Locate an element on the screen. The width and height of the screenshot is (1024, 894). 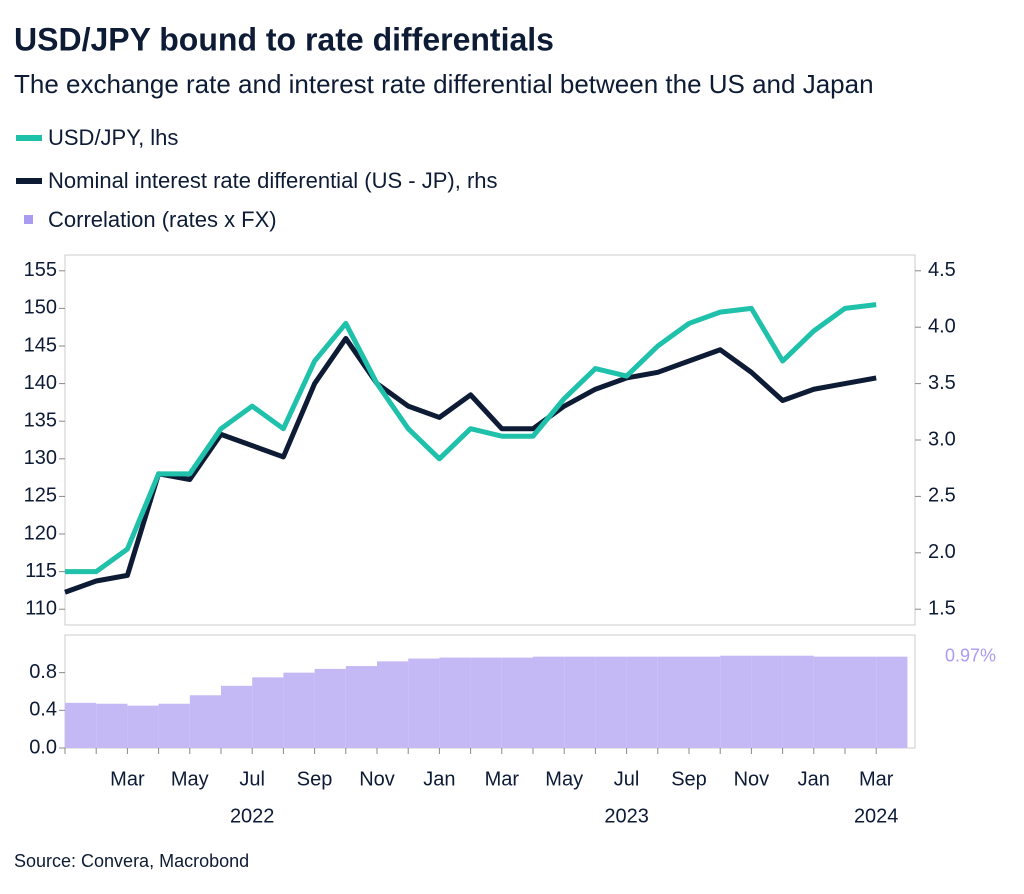
y-tick-label: 0.4 is located at coordinates (43, 710).